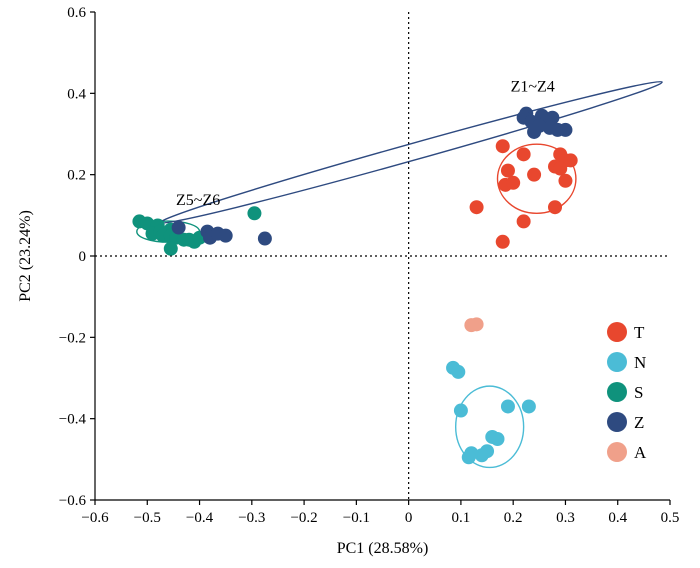 This screenshot has height=568, width=700. Describe the element at coordinates (83, 257) in the screenshot. I see `y-tick-label: 0` at that location.